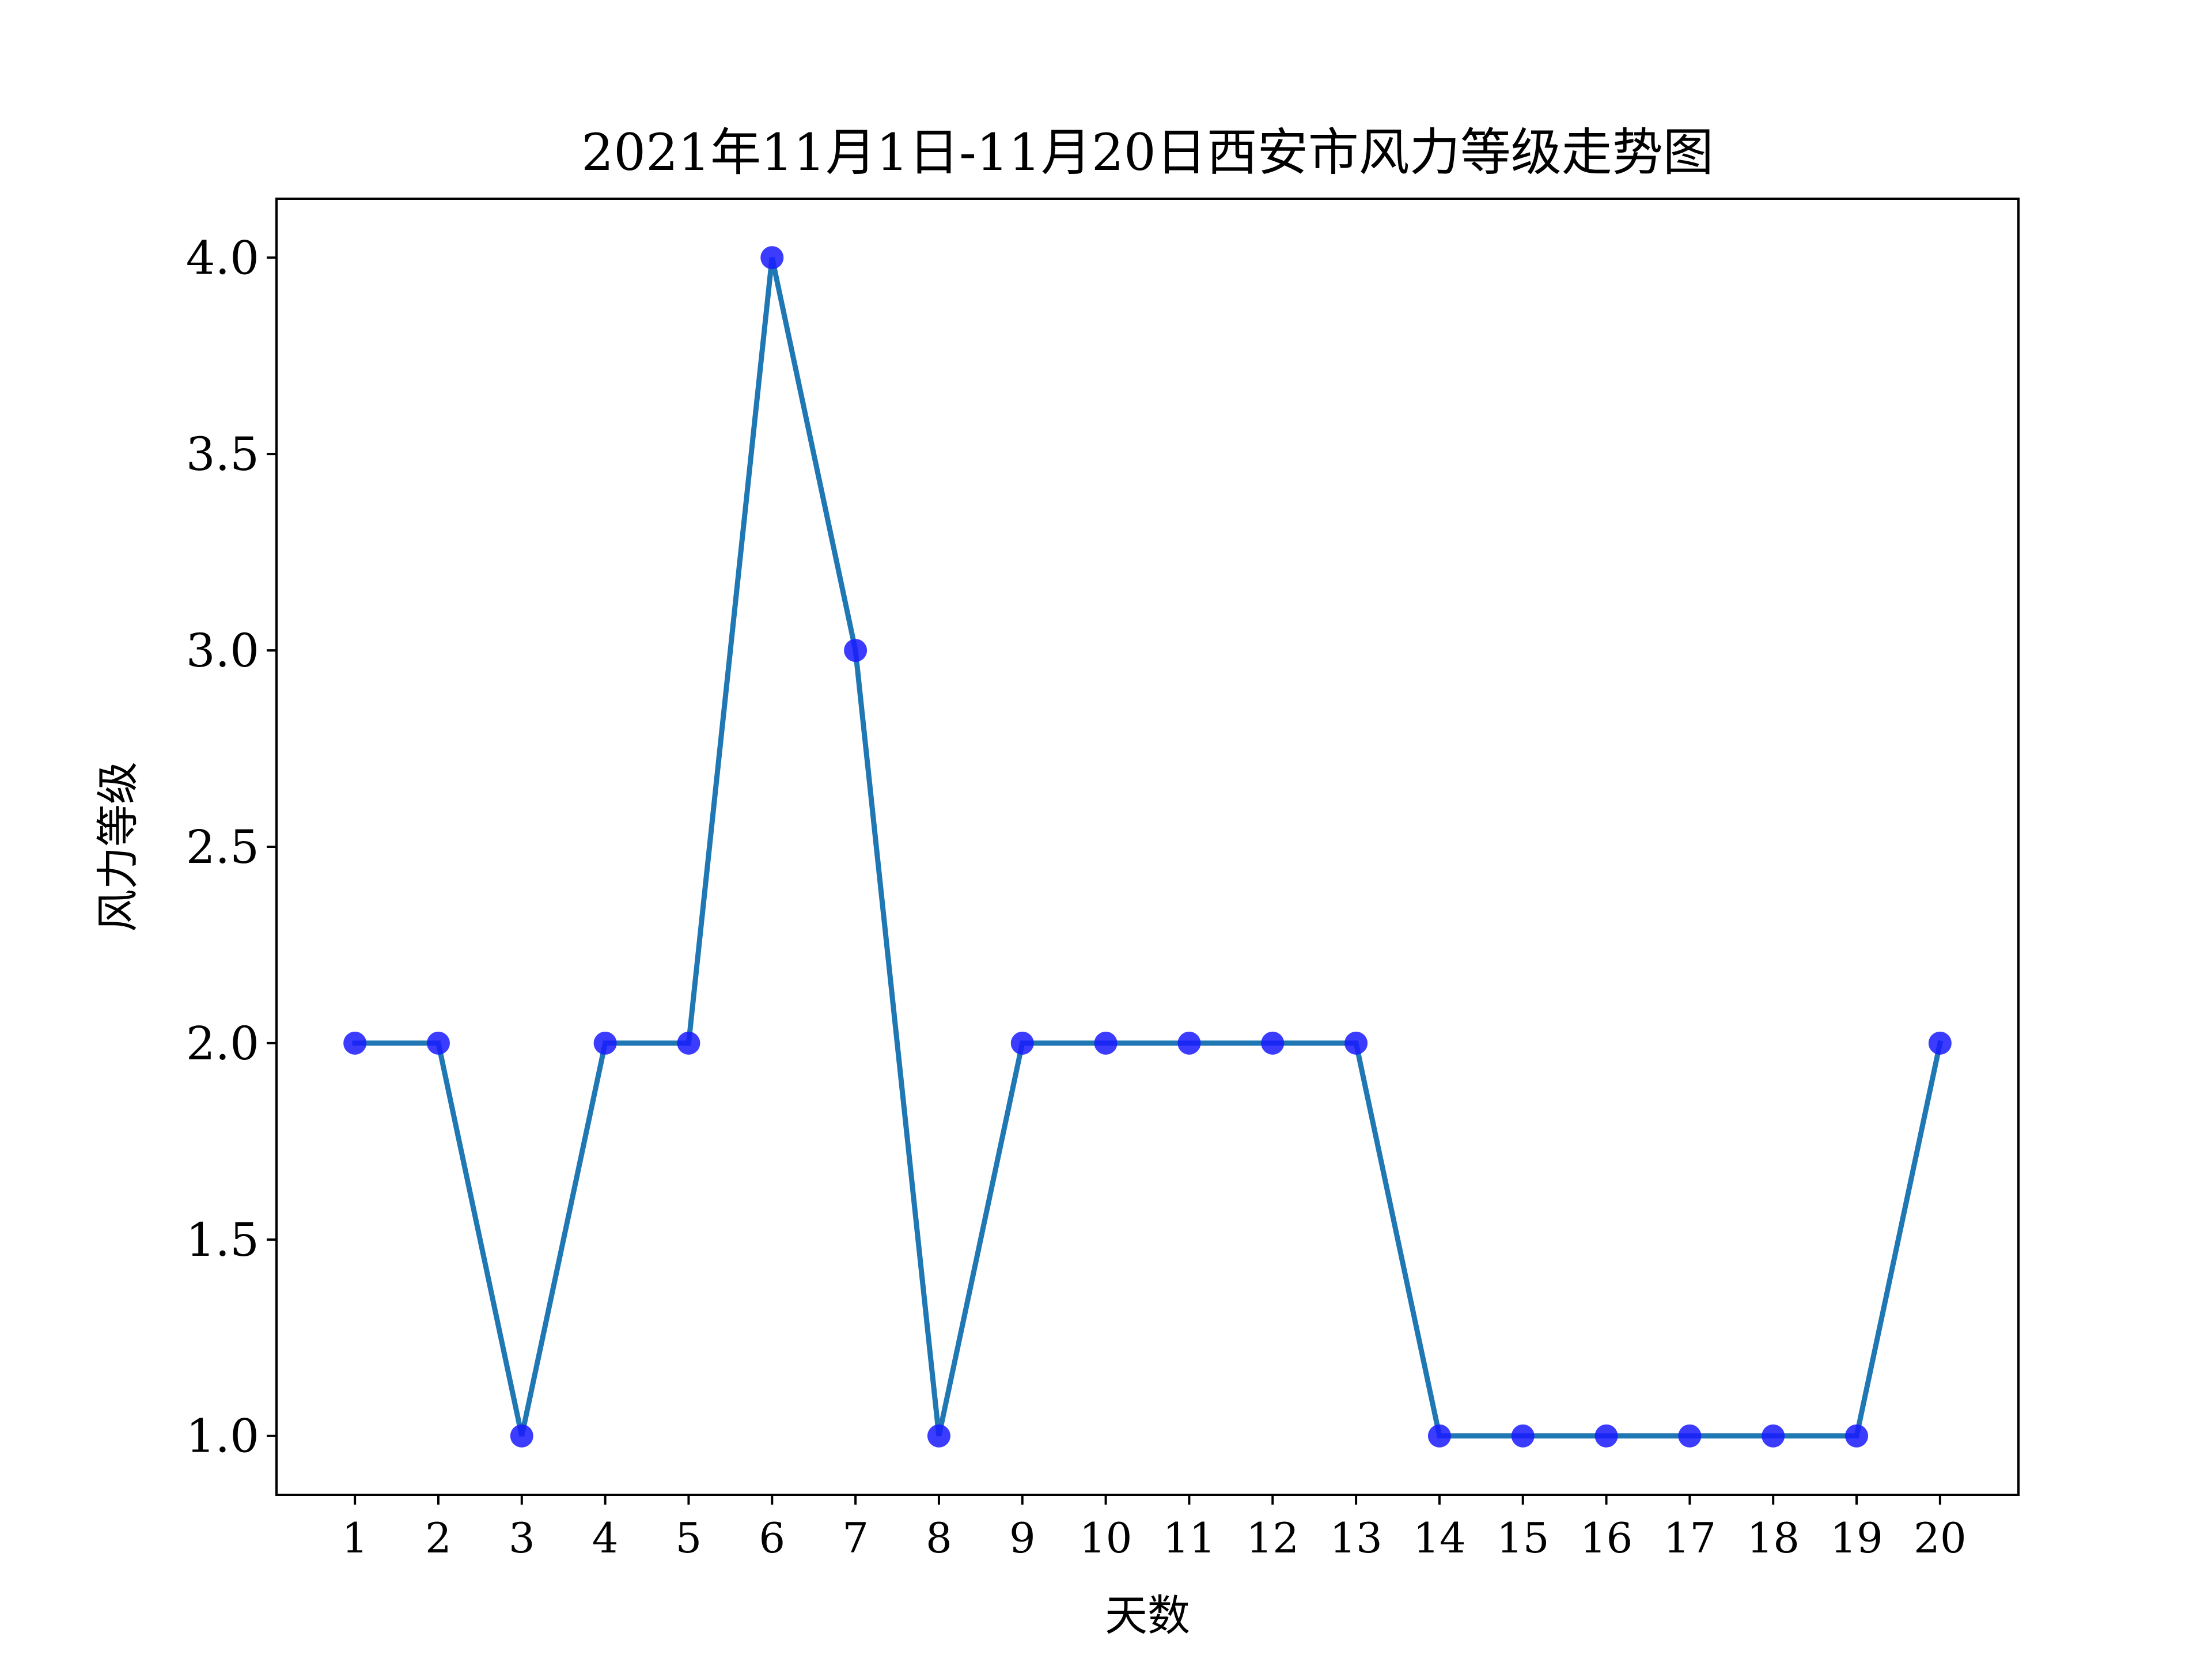 The image size is (2212, 1659). I want to click on chart-title: 2021年11月1日-11月20日西安市风力等级走势图, so click(1147, 152).